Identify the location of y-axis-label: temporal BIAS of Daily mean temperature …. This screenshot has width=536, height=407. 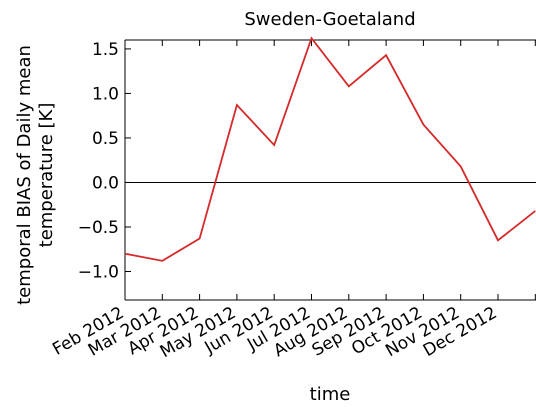
(35, 175).